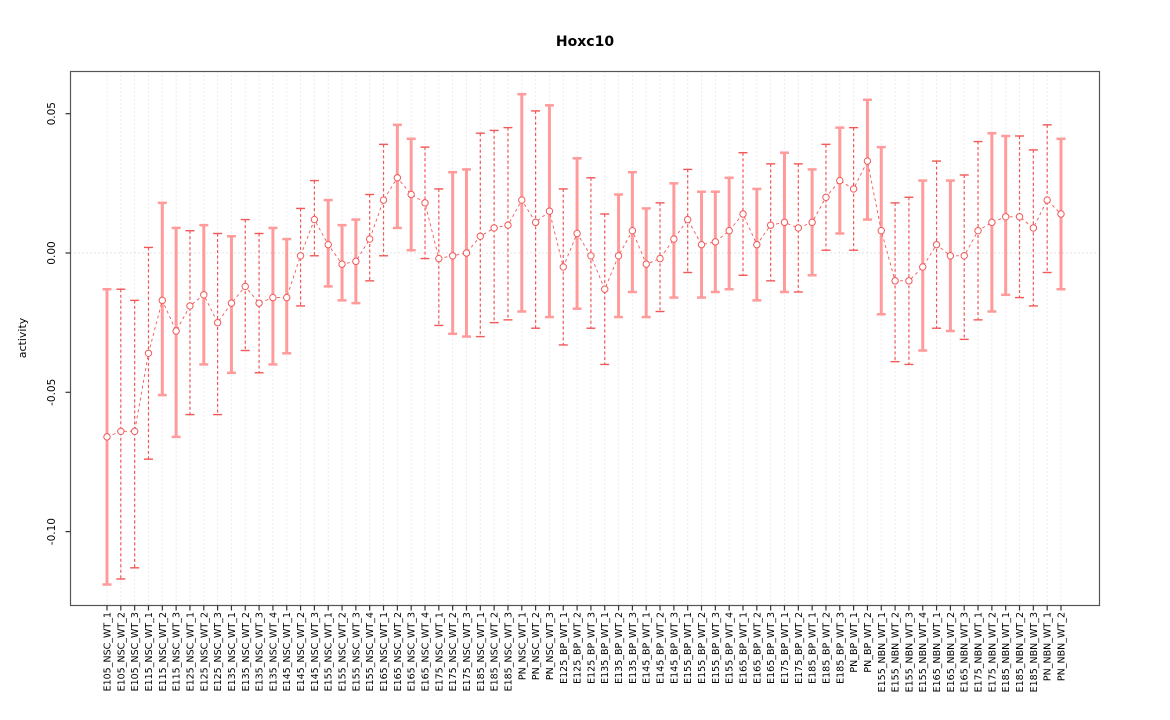  Describe the element at coordinates (868, 642) in the screenshot. I see `x-tick-label: PN_BP_WT_2` at that location.